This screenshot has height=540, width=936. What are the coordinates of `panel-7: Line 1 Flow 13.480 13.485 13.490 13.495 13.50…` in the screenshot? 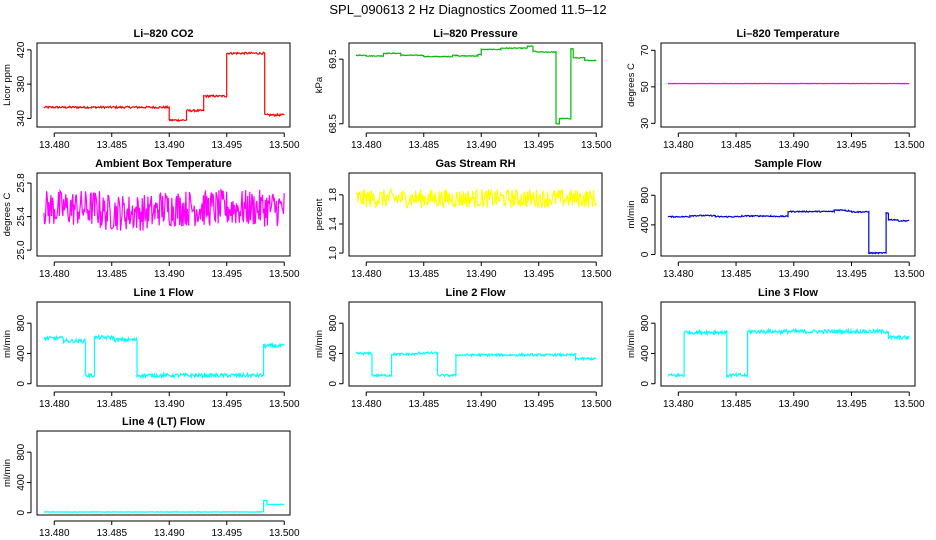 It's located at (151, 348).